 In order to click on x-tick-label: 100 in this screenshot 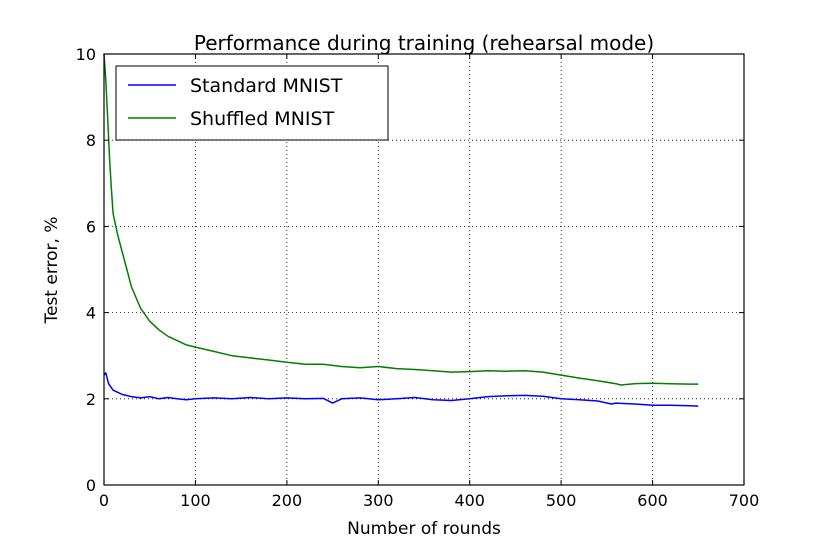, I will do `click(195, 500)`.